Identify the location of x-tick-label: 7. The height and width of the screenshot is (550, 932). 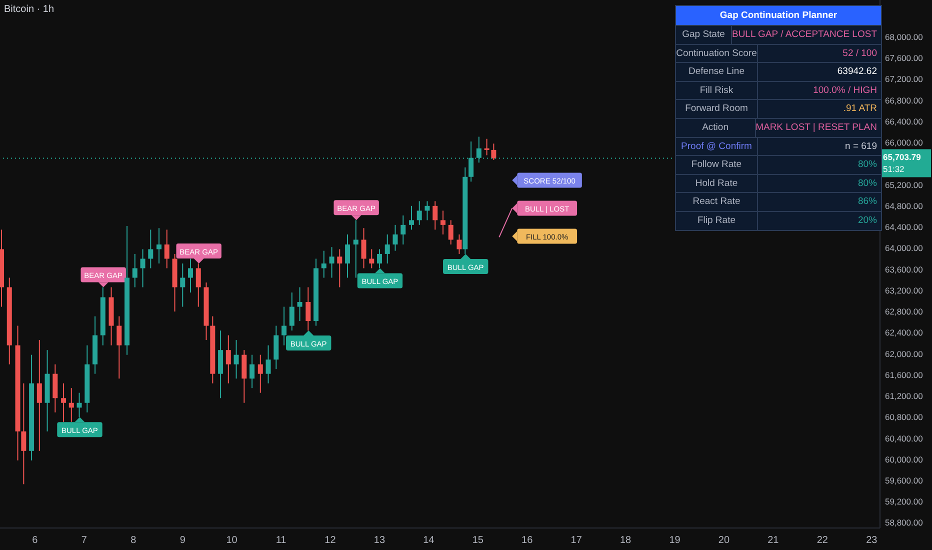
(84, 540).